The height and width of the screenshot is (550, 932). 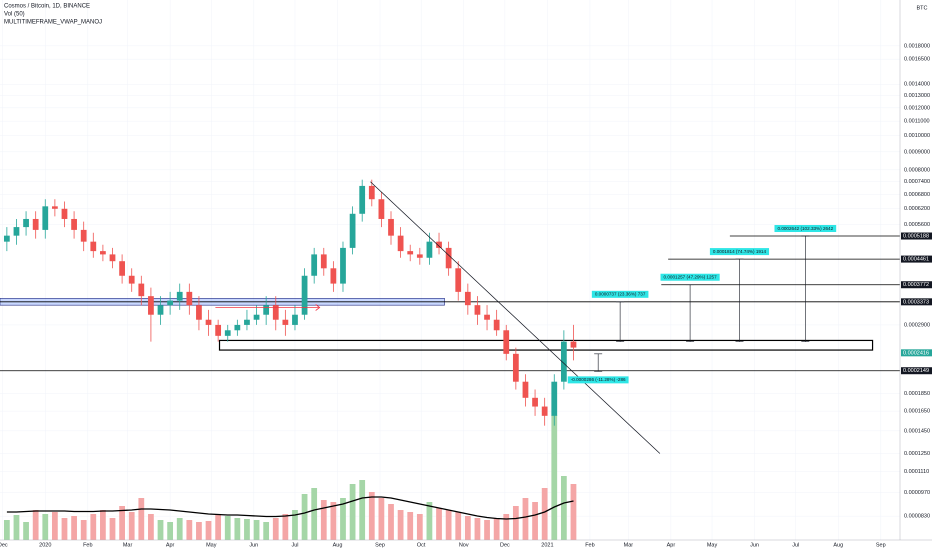 What do you see at coordinates (754, 545) in the screenshot?
I see `x-tick-label: Jun` at bounding box center [754, 545].